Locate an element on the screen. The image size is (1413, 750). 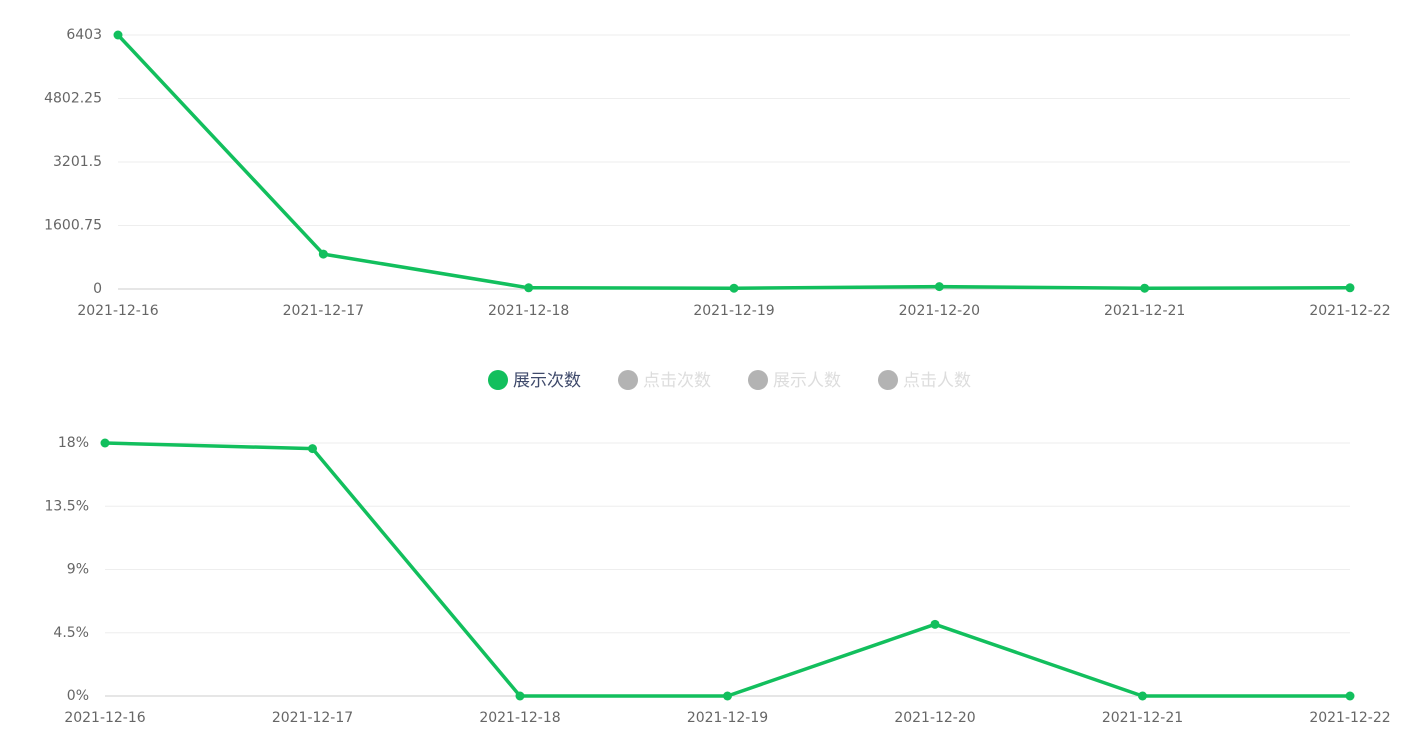
y-tick-label: 0 is located at coordinates (97, 289).